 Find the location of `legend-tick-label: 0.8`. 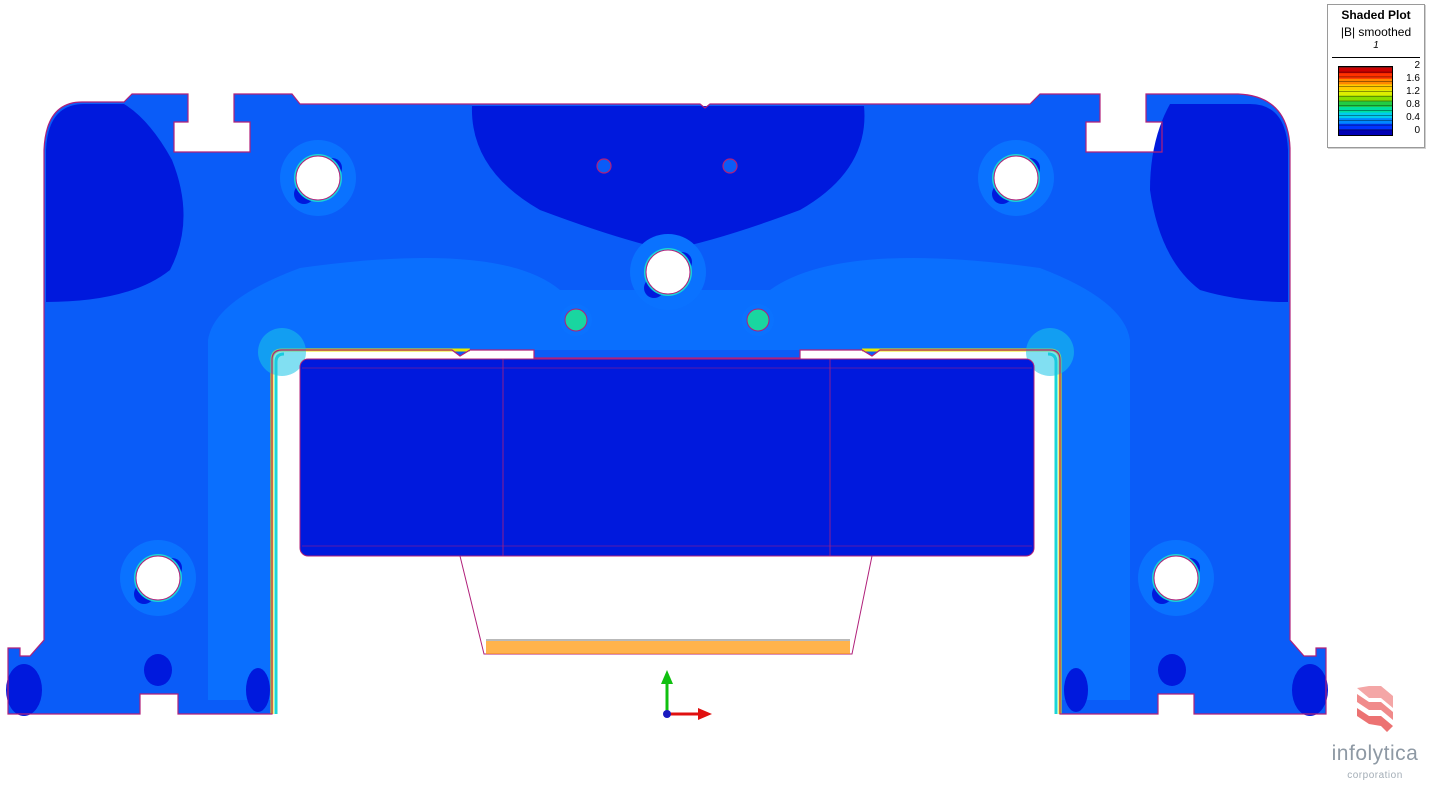

legend-tick-label: 0.8 is located at coordinates (1413, 104).